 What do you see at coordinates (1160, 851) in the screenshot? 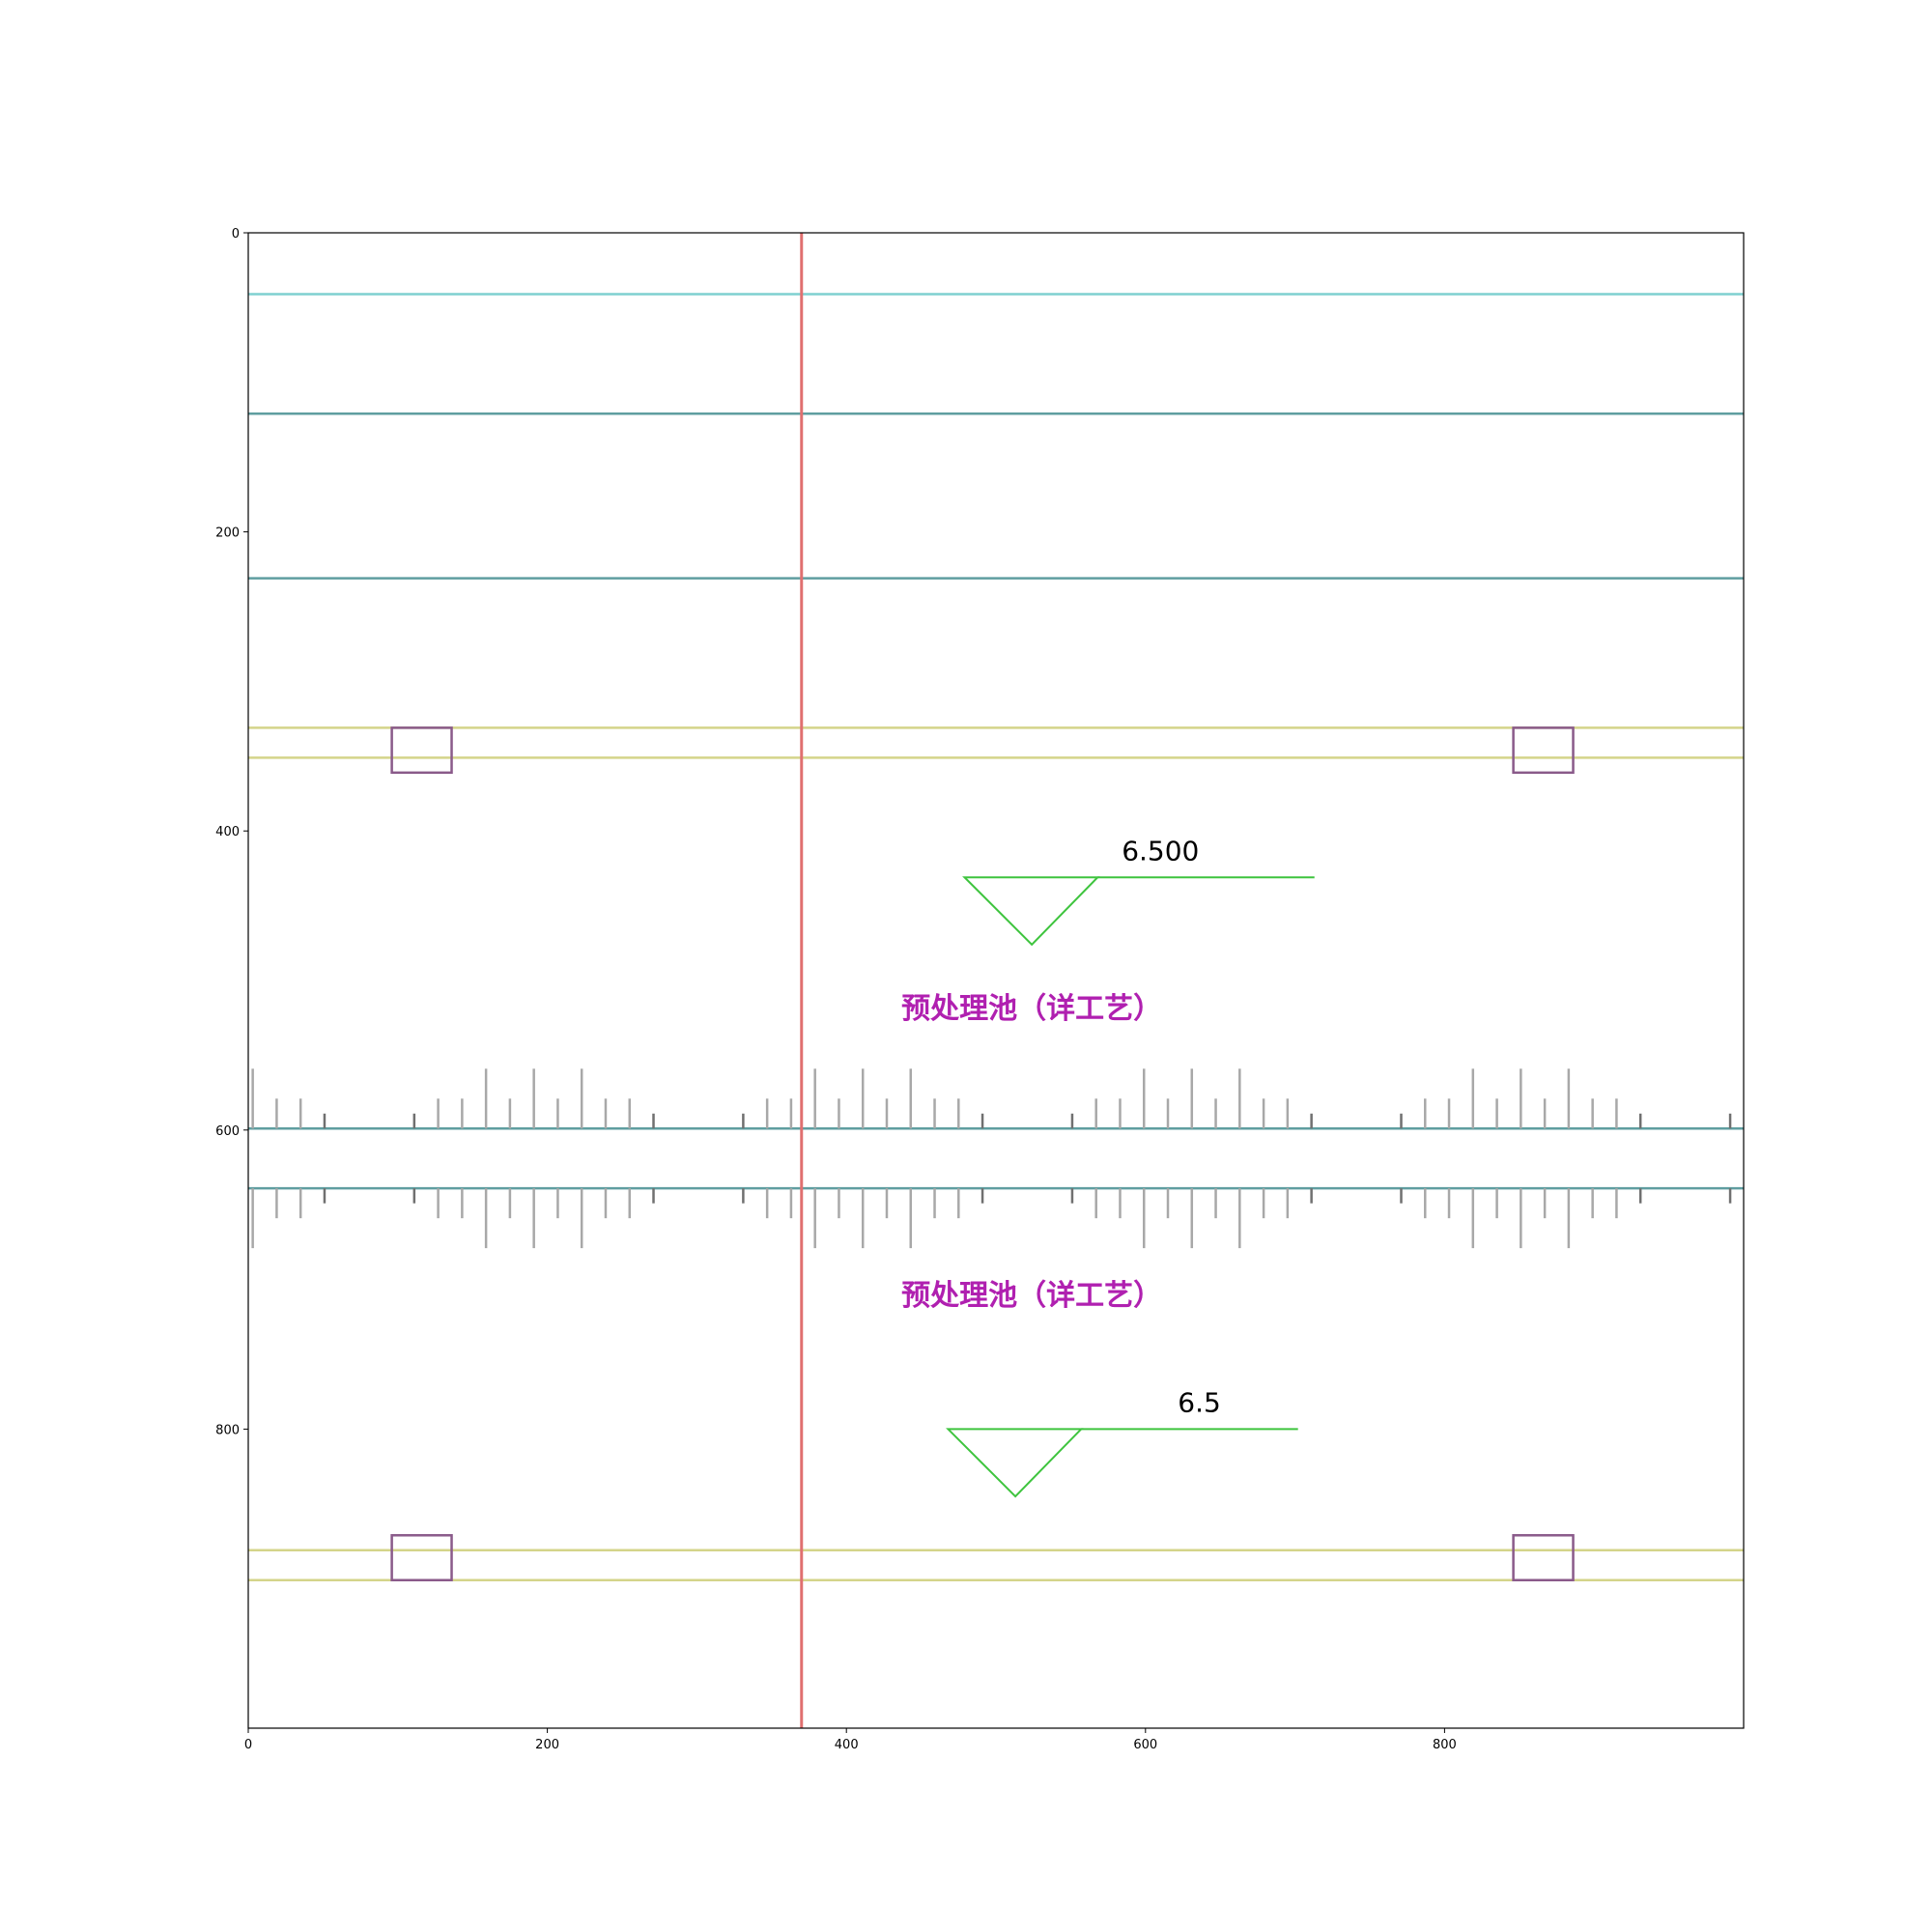
I see `elevation-label-0: 6.500` at bounding box center [1160, 851].